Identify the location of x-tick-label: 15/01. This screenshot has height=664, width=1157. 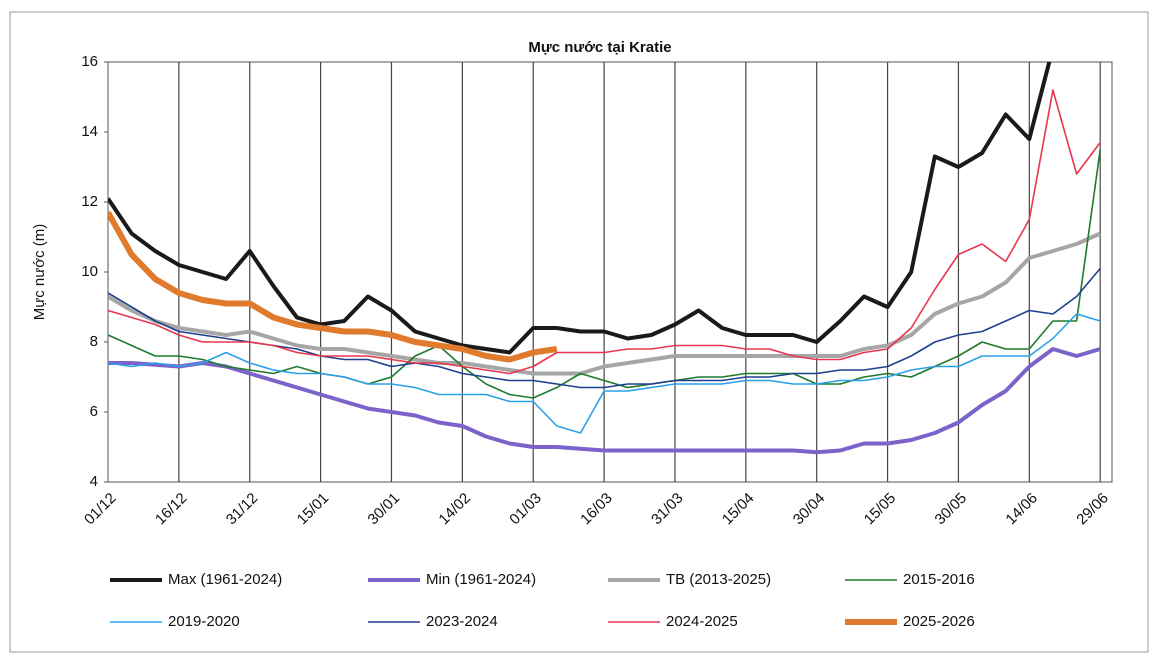
(313, 509).